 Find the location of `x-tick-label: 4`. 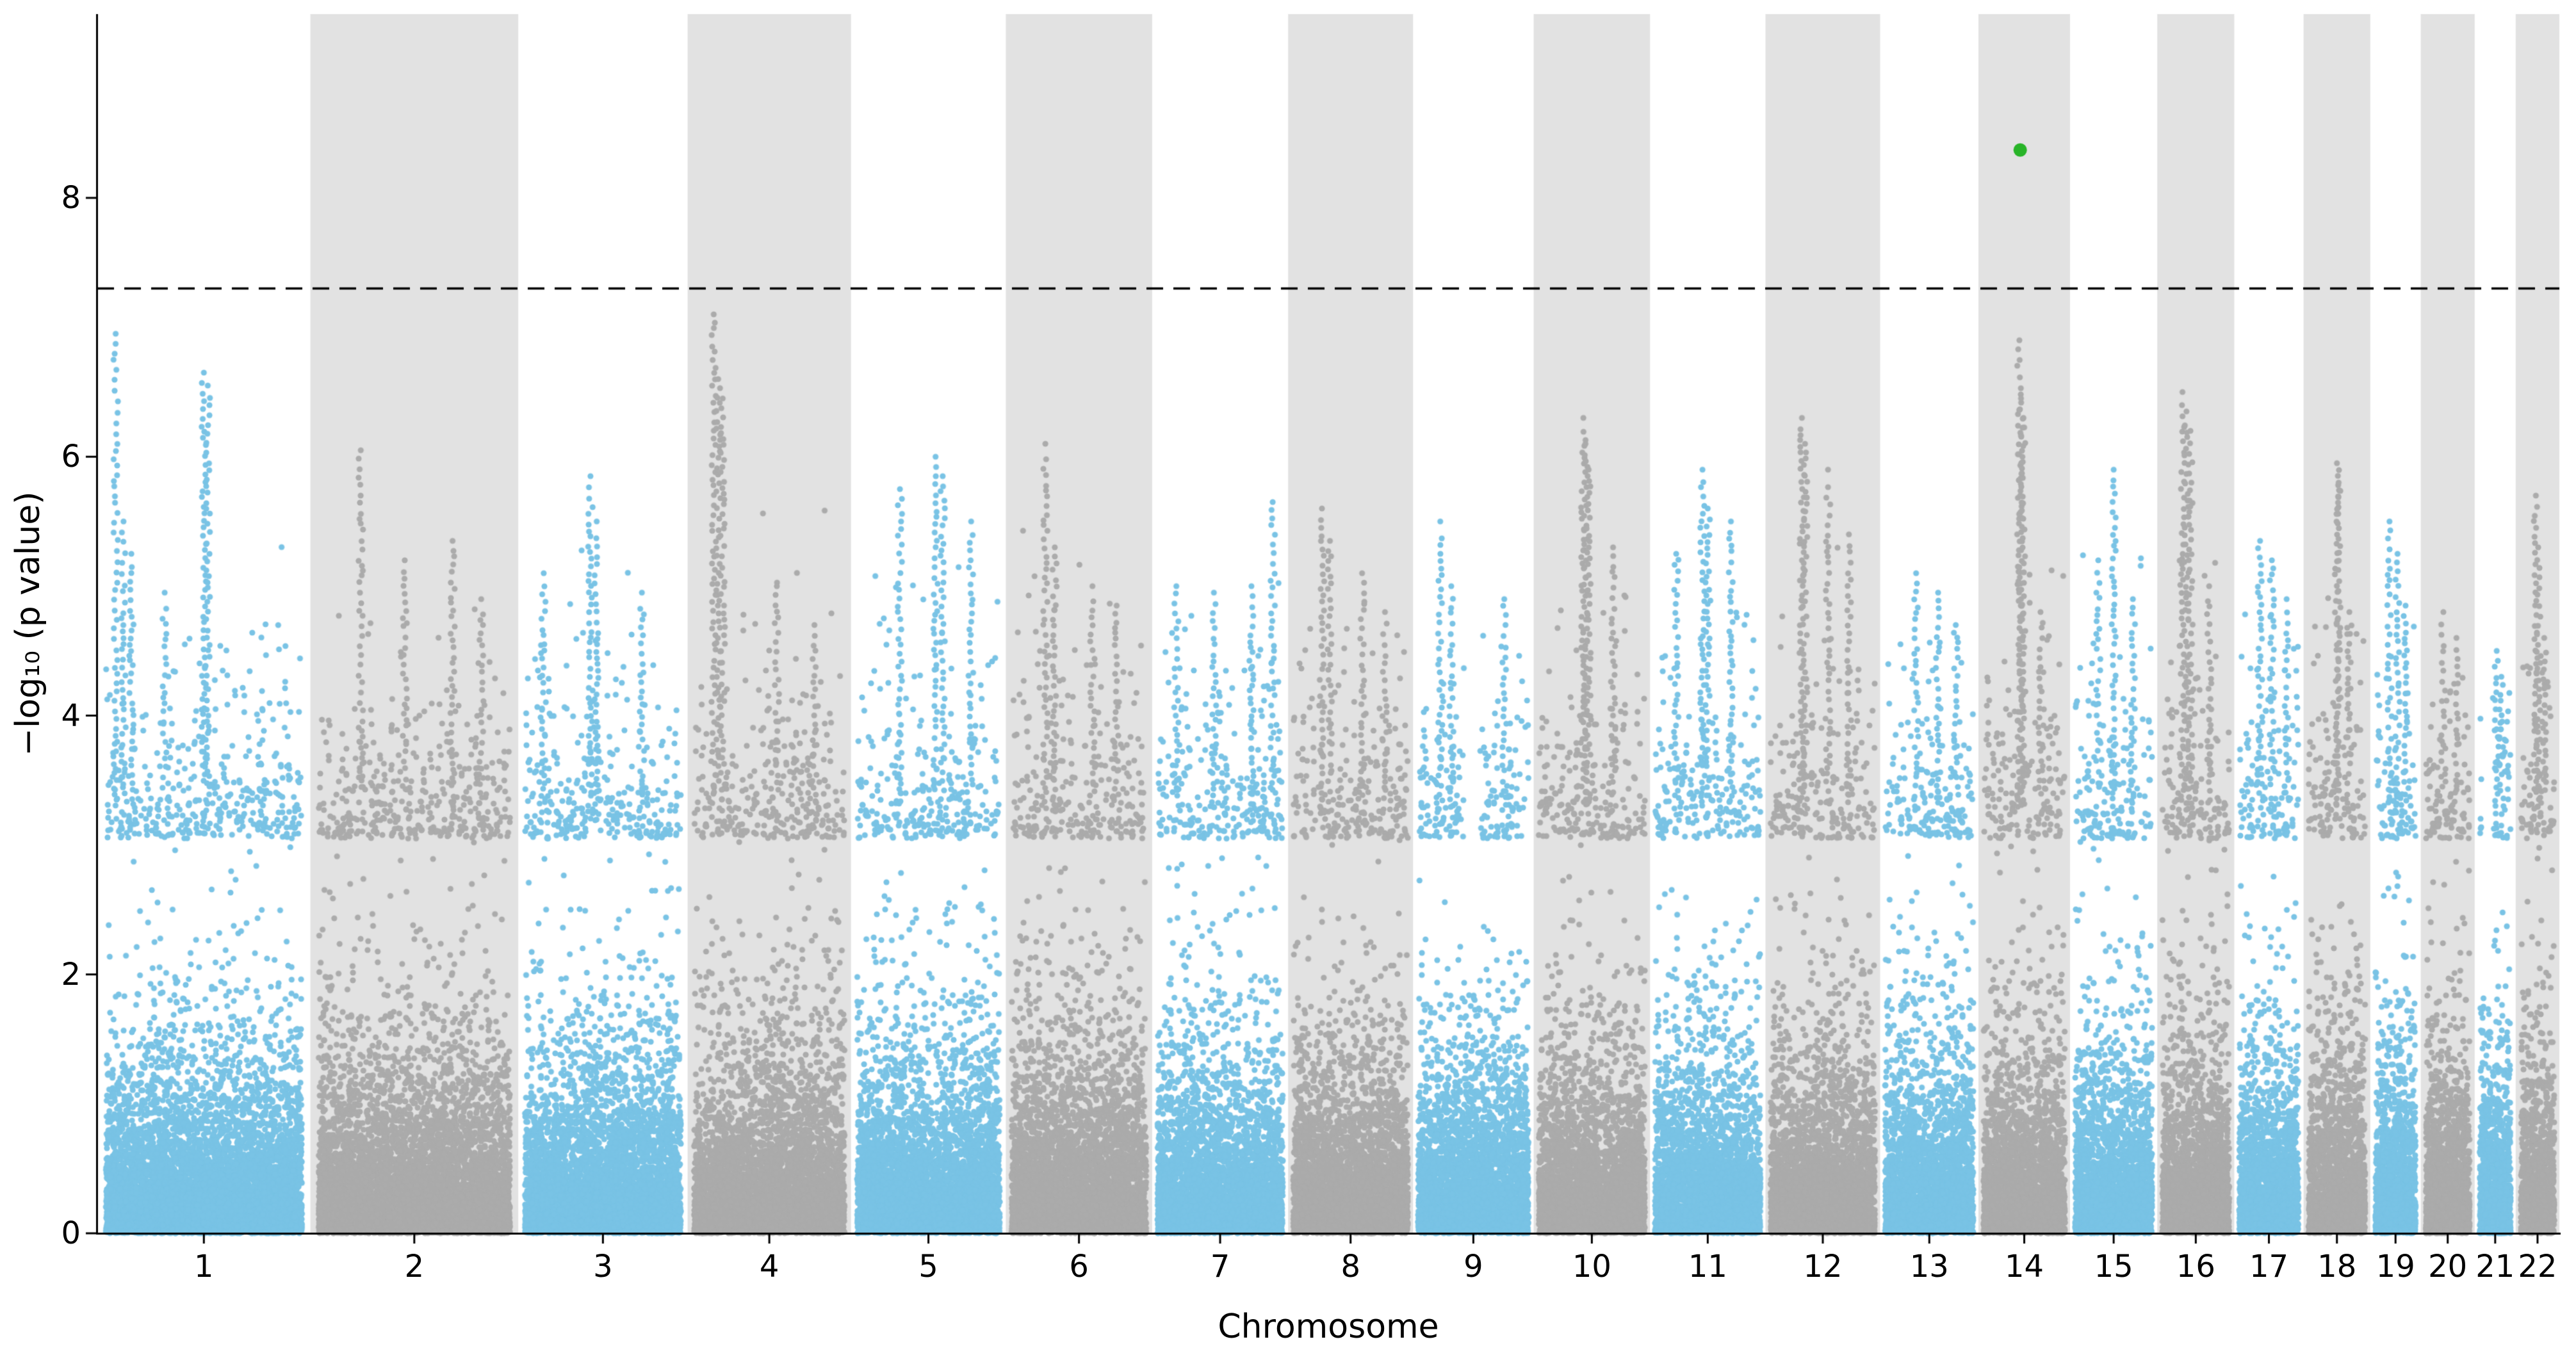

x-tick-label: 4 is located at coordinates (769, 1267).